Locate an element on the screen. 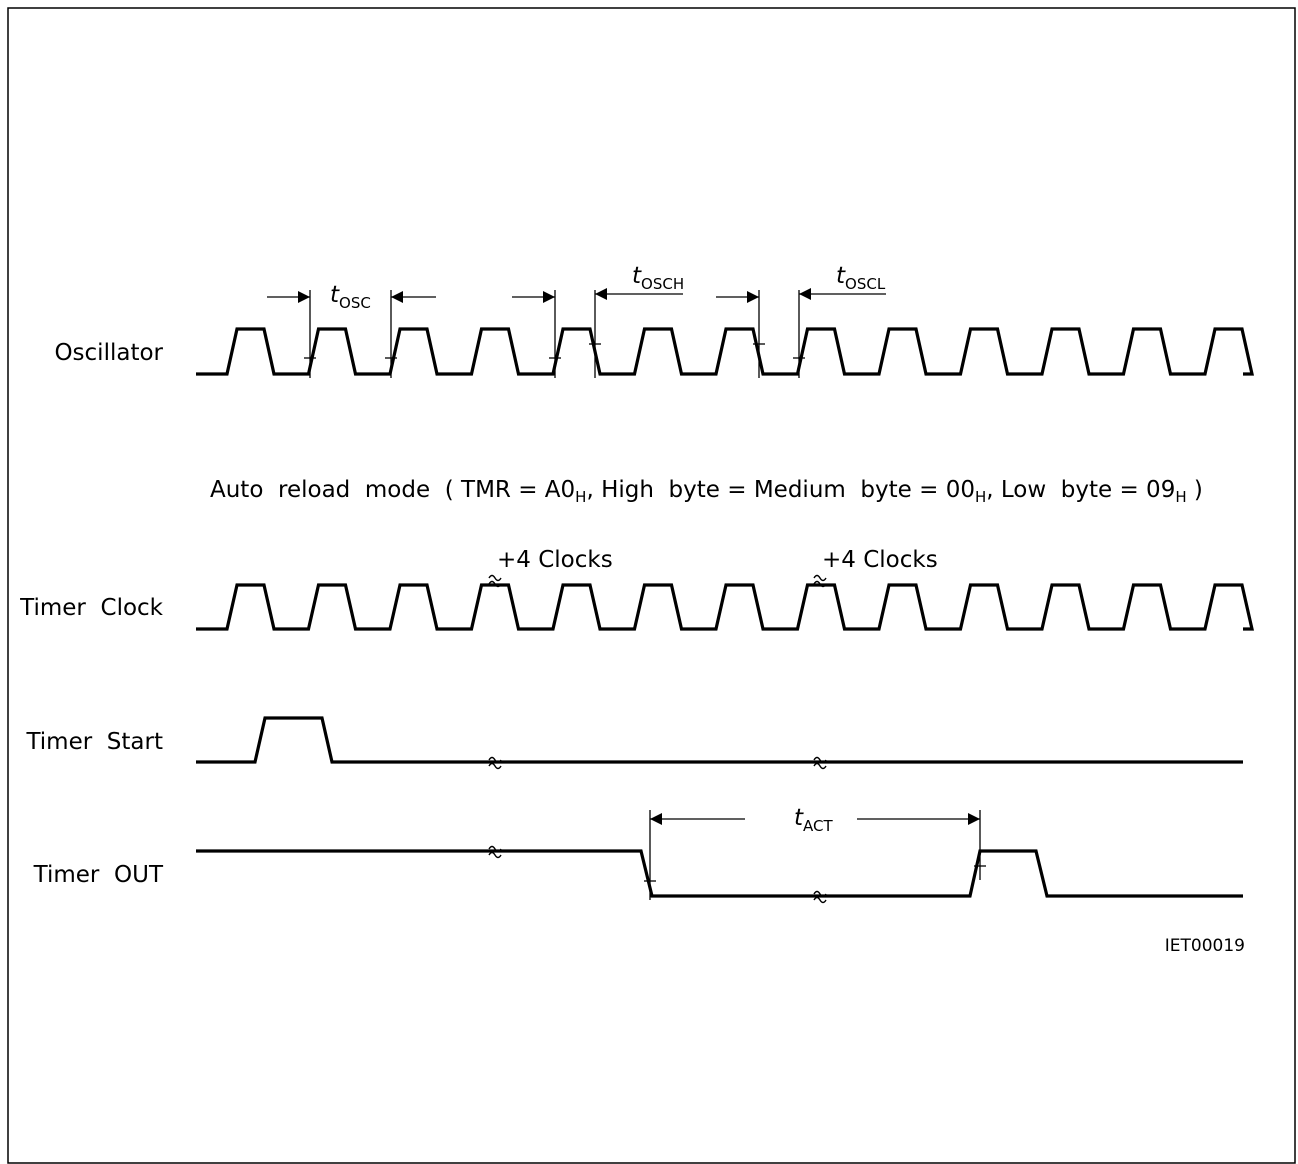  t-act-refs is located at coordinates (815, 855).